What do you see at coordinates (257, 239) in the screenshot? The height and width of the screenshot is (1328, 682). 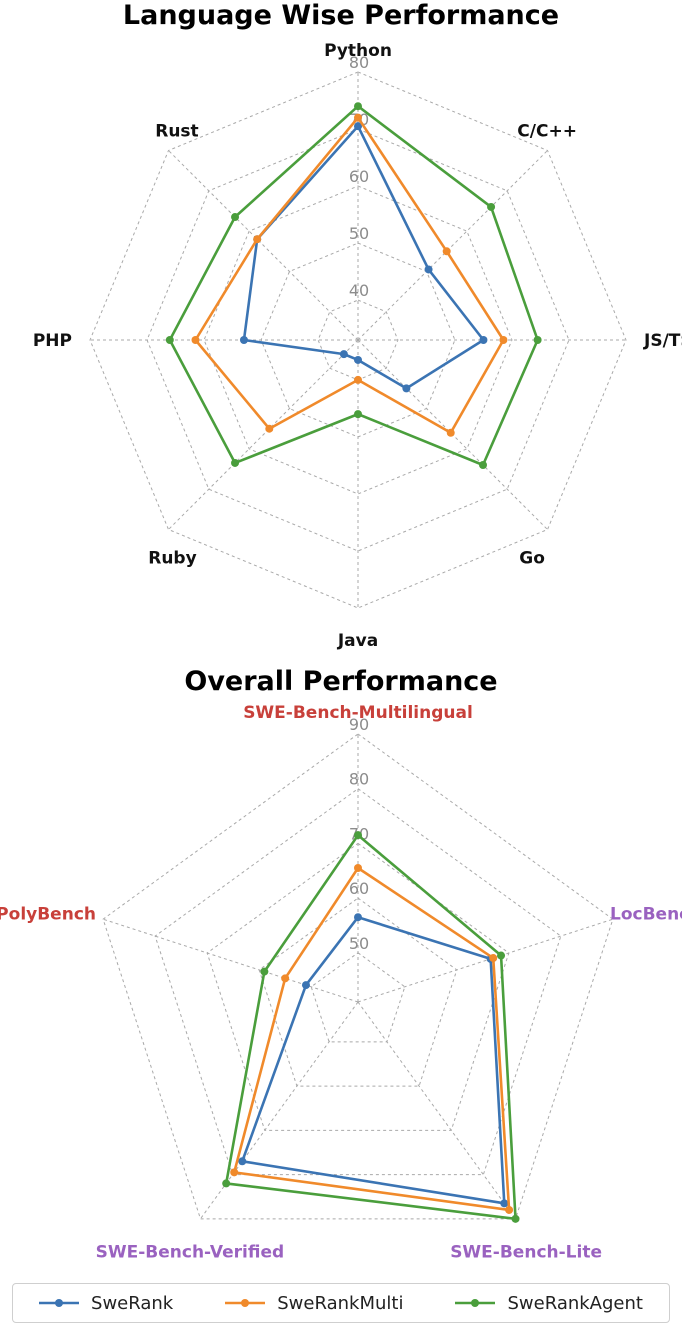 I see `point-swerankmulti-rust` at bounding box center [257, 239].